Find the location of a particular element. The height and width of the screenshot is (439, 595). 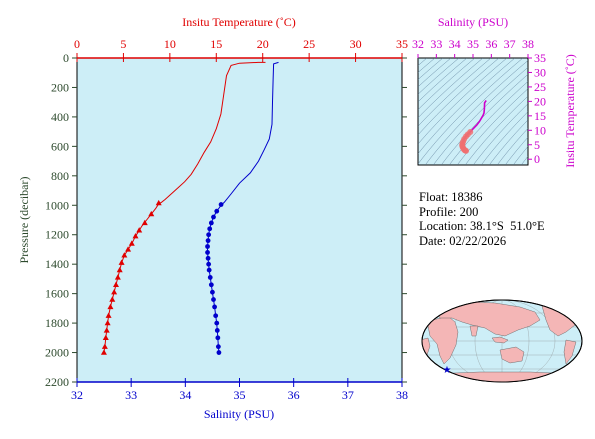

y-tick-label: 1400 is located at coordinates (57, 264).